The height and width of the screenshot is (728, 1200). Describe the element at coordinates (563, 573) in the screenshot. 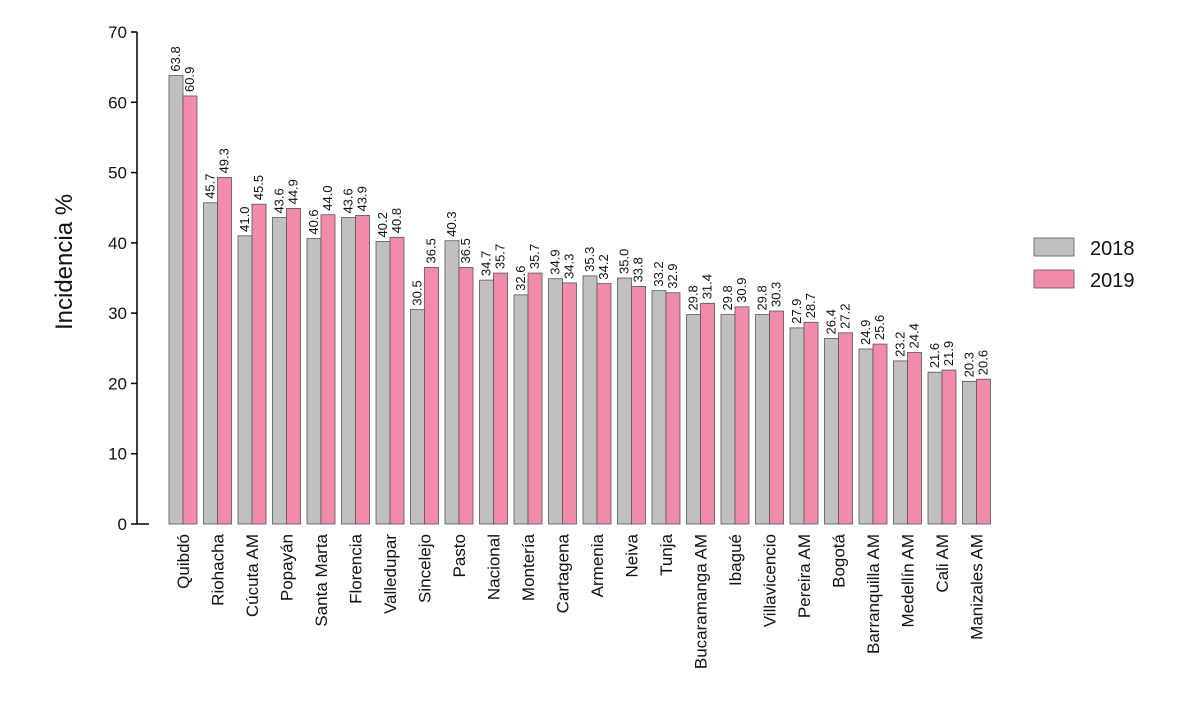

I see `category-label: Cartagena` at that location.